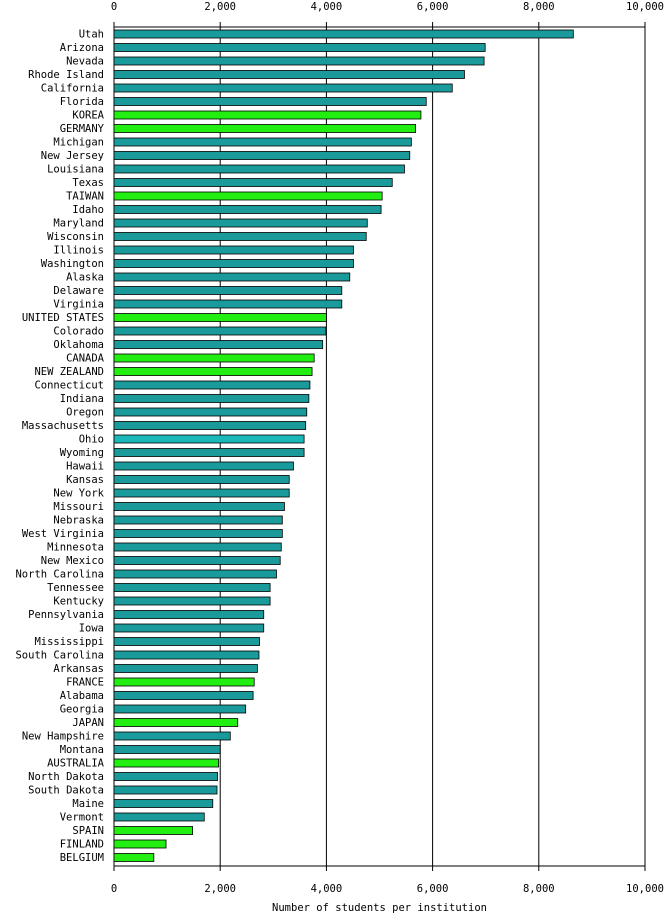 This screenshot has width=665, height=915. I want to click on category-label: KOREA, so click(88, 116).